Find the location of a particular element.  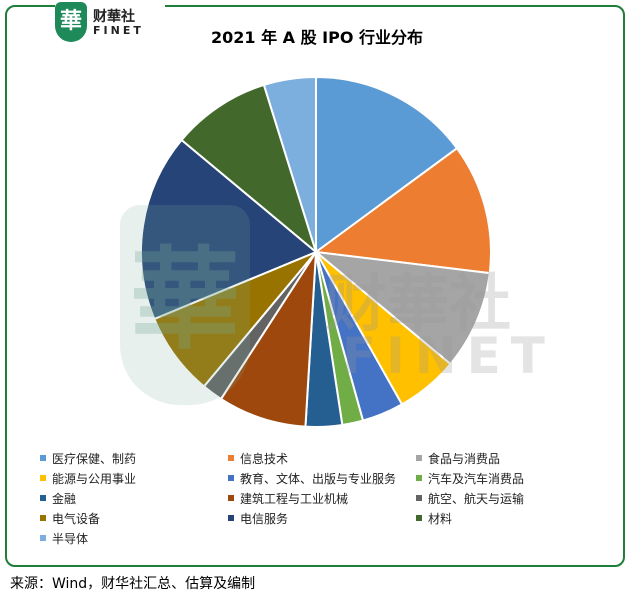

logo-seal-icon: 華 is located at coordinates (71, 22).